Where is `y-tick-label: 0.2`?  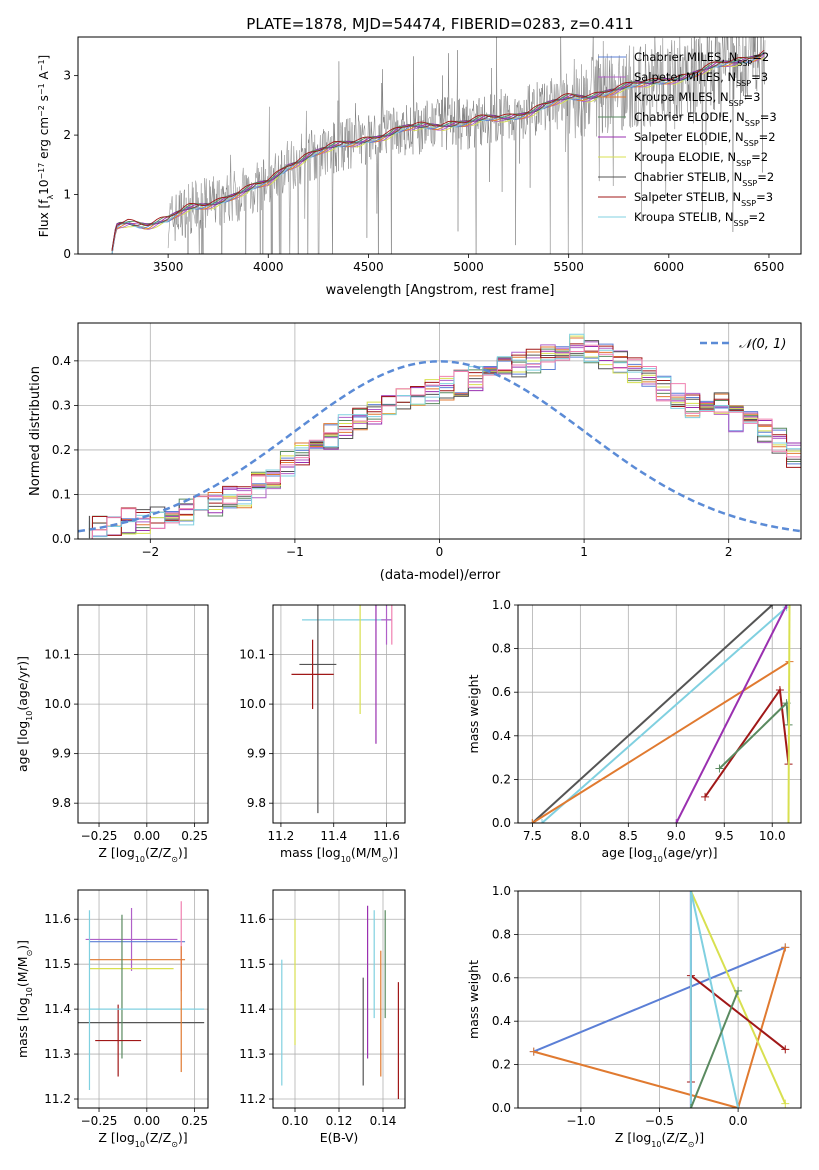 y-tick-label: 0.2 is located at coordinates (61, 450).